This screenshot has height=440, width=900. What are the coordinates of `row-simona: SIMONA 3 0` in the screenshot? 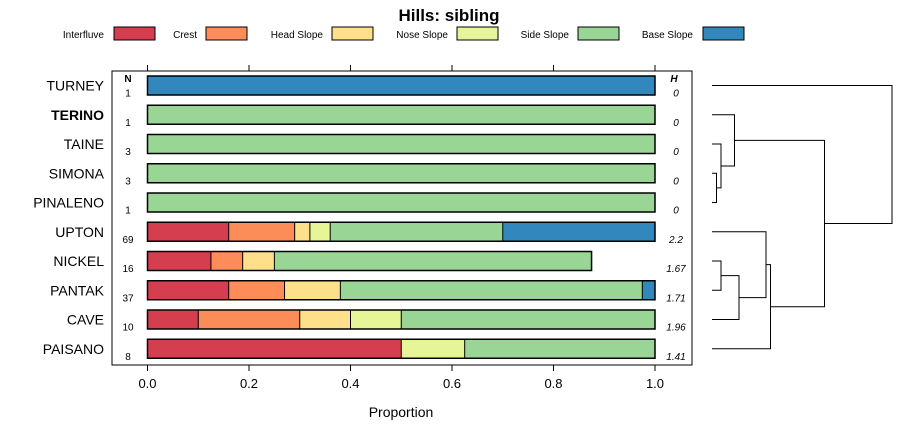 It's located at (364, 175).